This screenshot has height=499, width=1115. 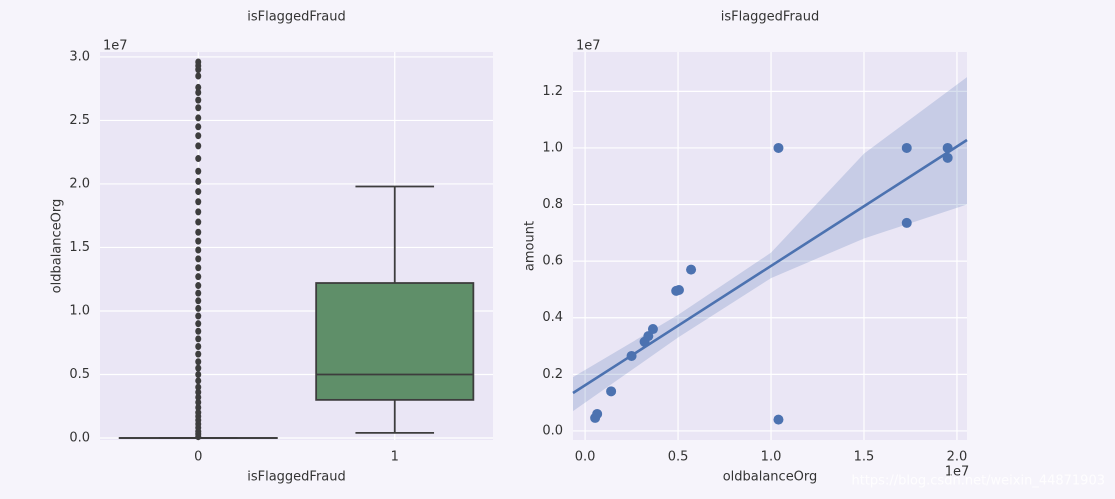 What do you see at coordinates (552, 317) in the screenshot?
I see `y-tick-label: 0.4` at bounding box center [552, 317].